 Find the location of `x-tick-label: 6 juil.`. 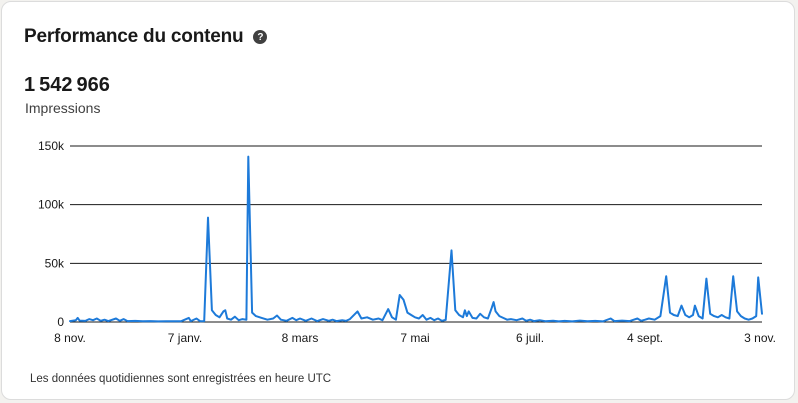

x-tick-label: 6 juil. is located at coordinates (530, 338).